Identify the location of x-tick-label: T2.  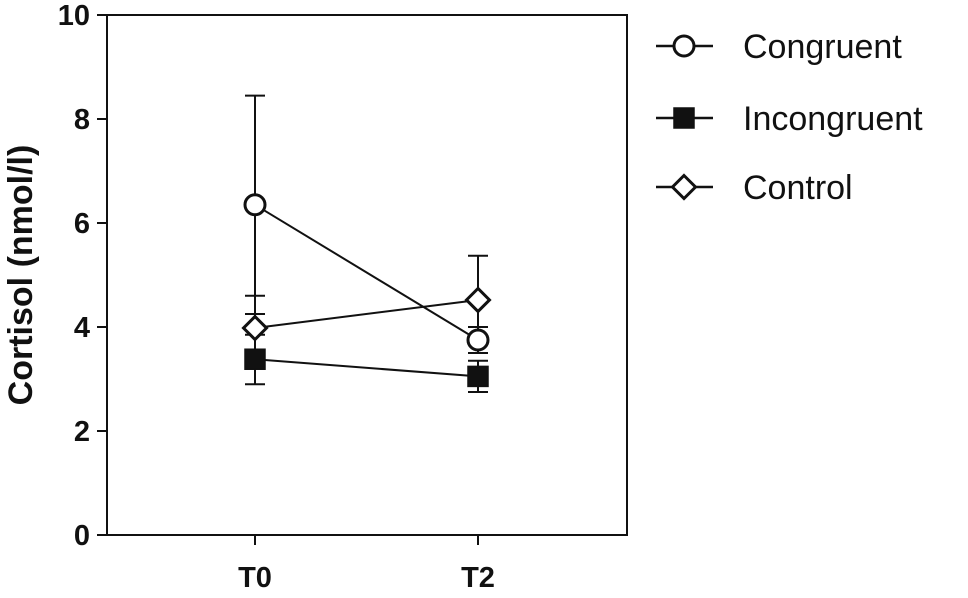
(478, 578).